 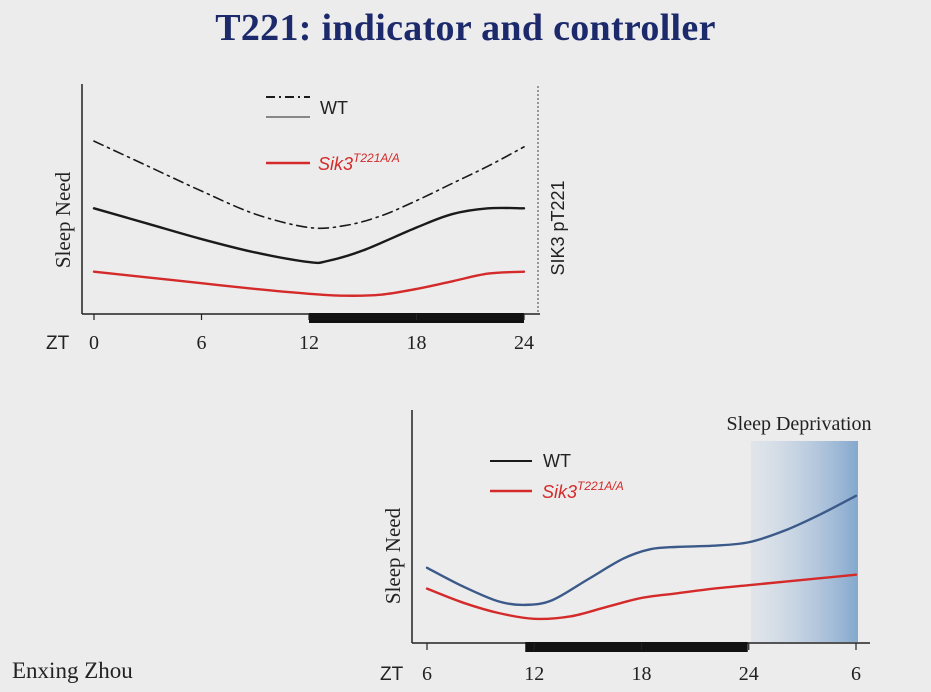 I want to click on top-chart-series, so click(x=309, y=218).